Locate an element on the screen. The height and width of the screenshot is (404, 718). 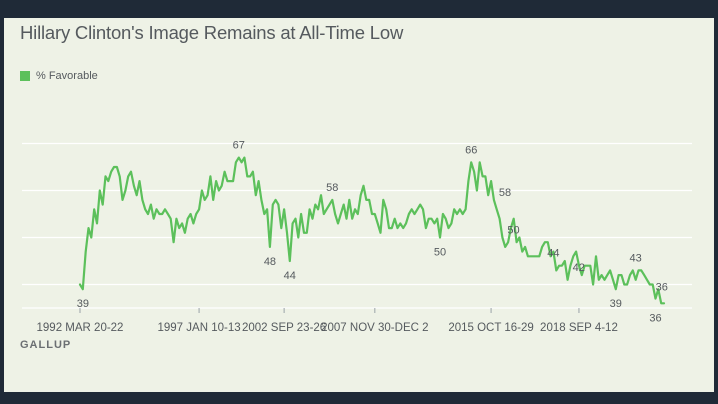
legend-swatch is located at coordinates (25, 76).